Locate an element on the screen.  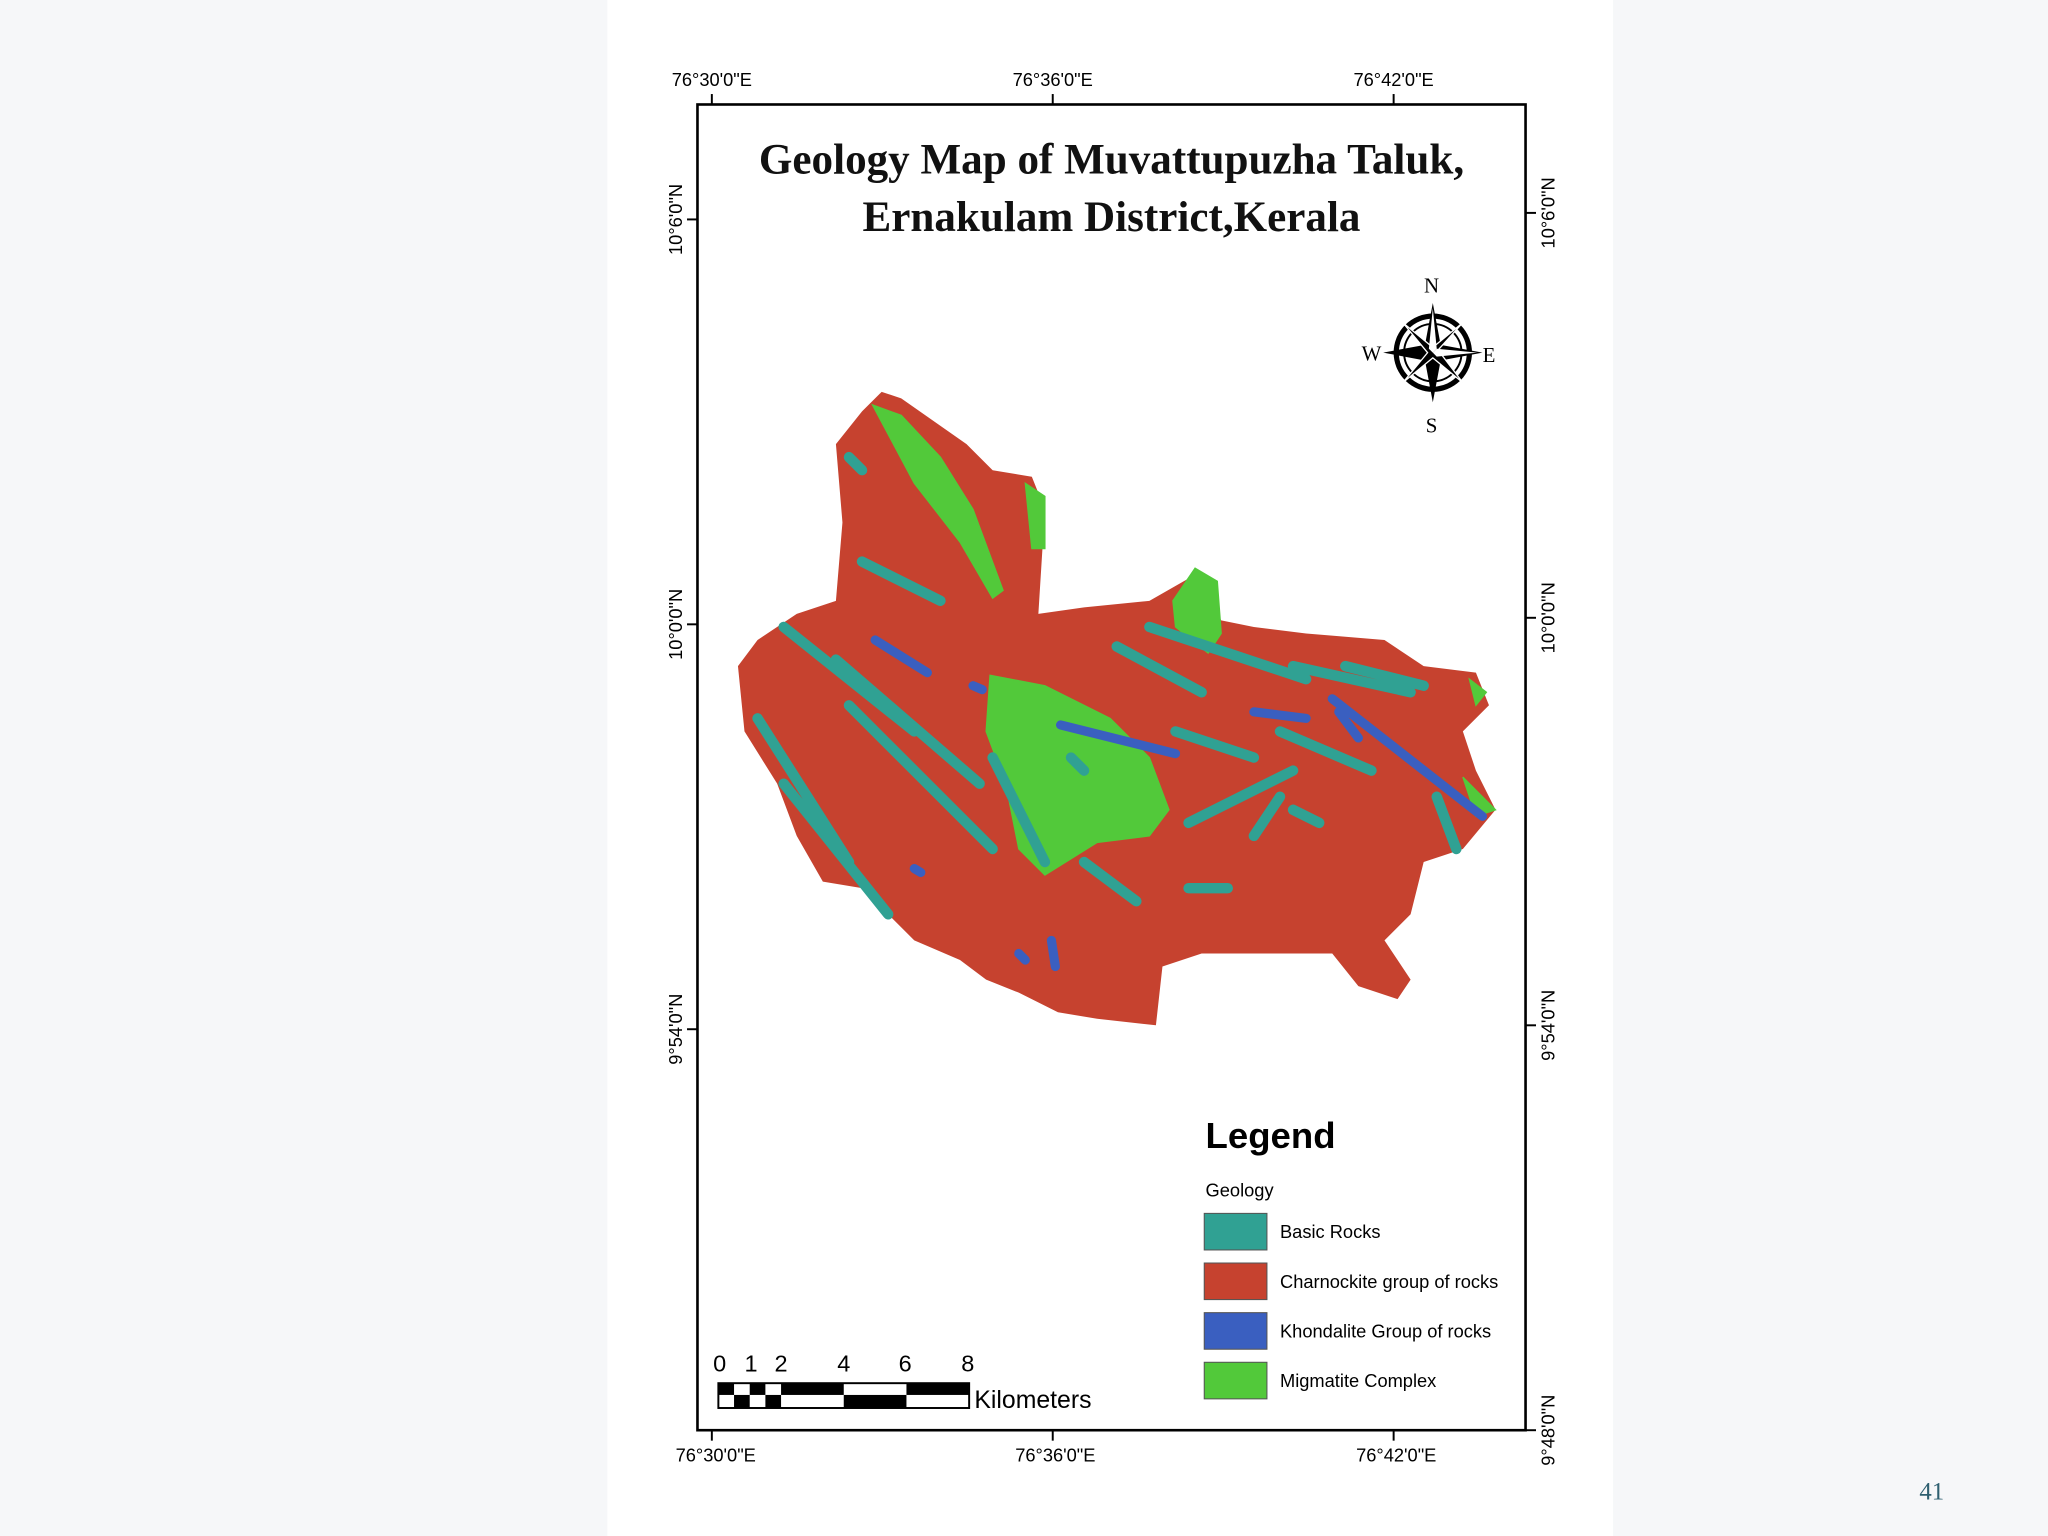
compass: N E S W is located at coordinates (1429, 356).